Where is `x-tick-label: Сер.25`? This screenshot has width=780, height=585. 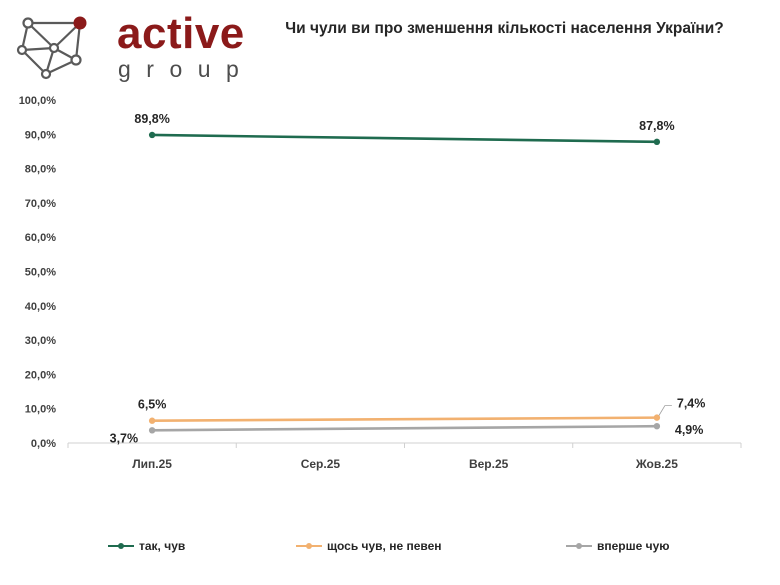
x-tick-label: Сер.25 is located at coordinates (321, 464).